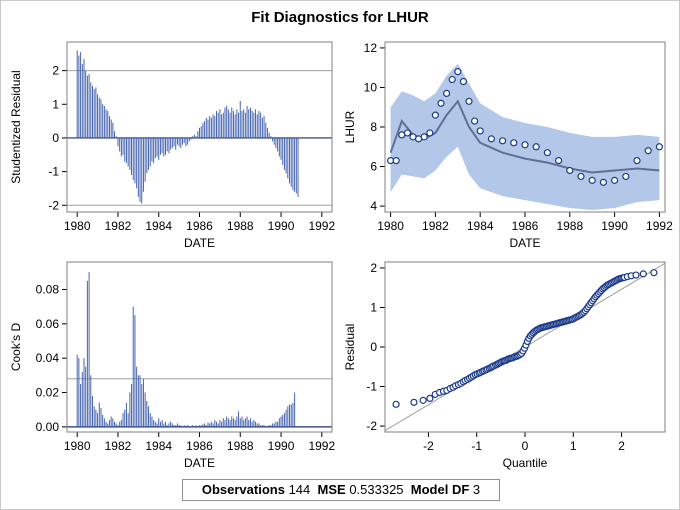  Describe the element at coordinates (243, 489) in the screenshot. I see `obs-label: Observations` at that location.